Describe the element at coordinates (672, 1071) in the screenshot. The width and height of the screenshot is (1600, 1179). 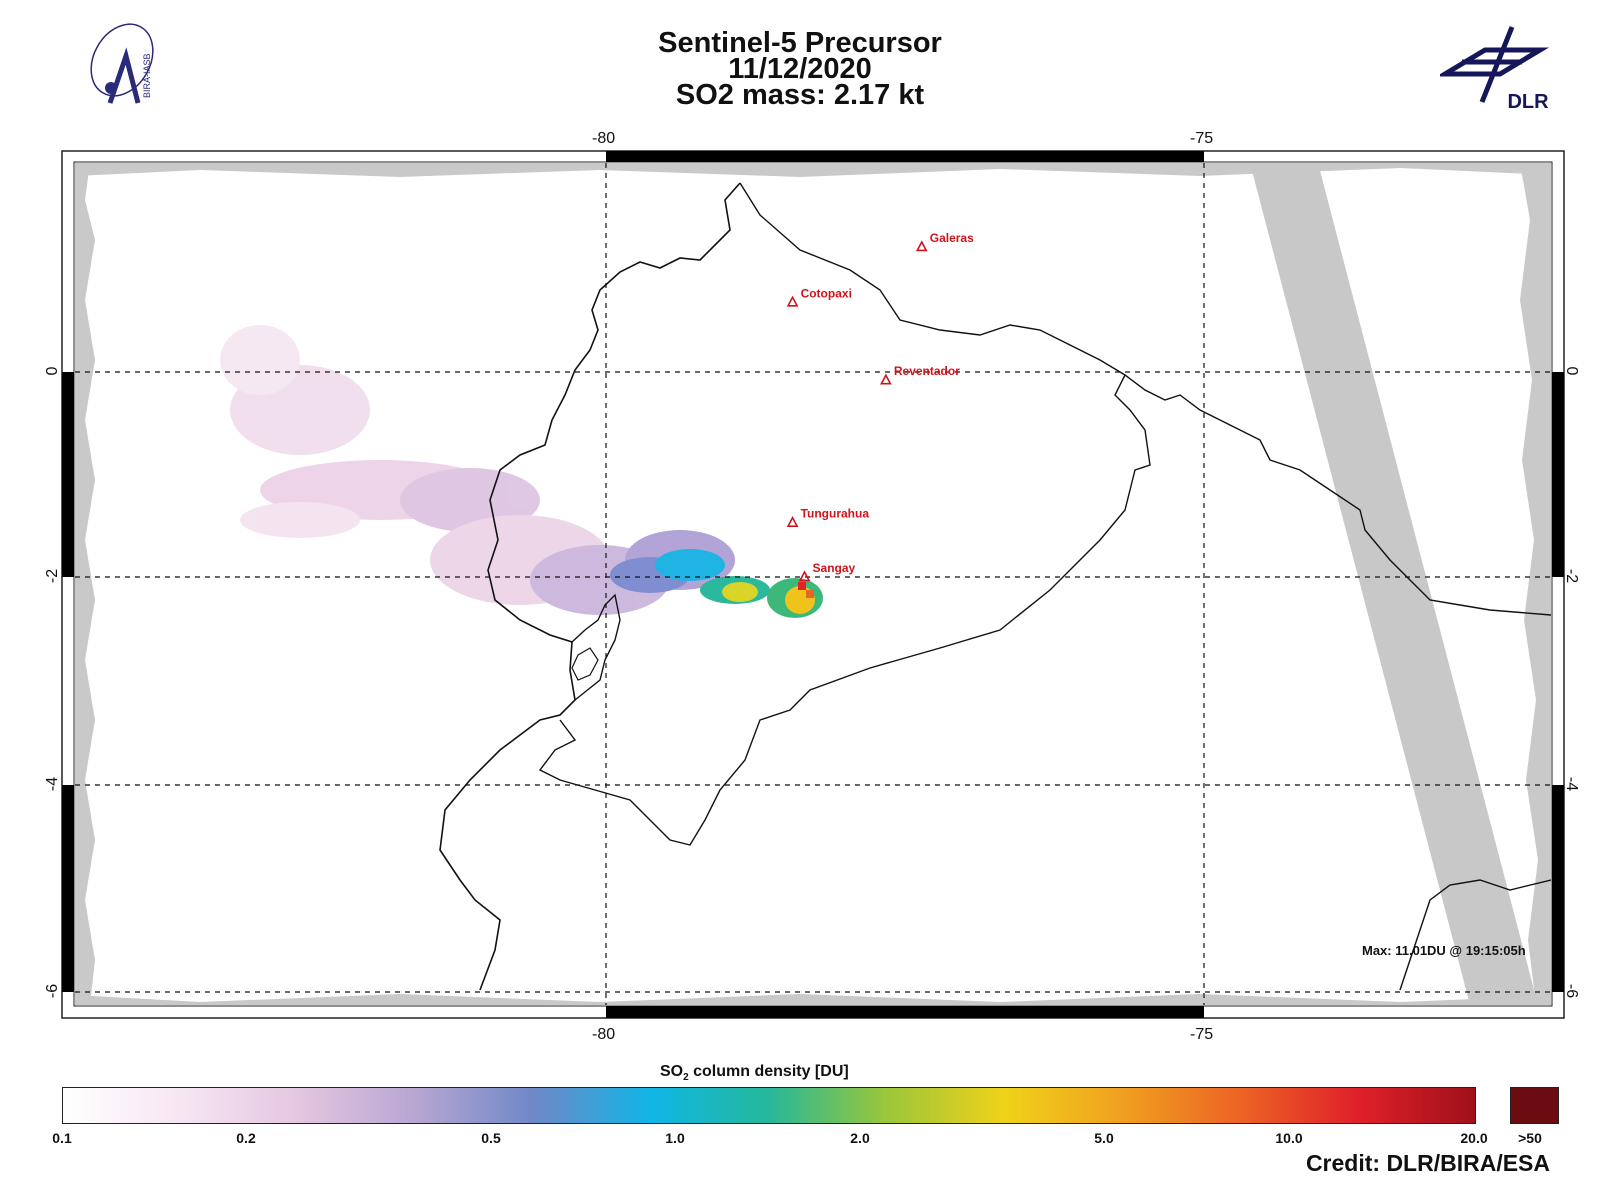
I see `colorbar-title-prefix: SO` at that location.